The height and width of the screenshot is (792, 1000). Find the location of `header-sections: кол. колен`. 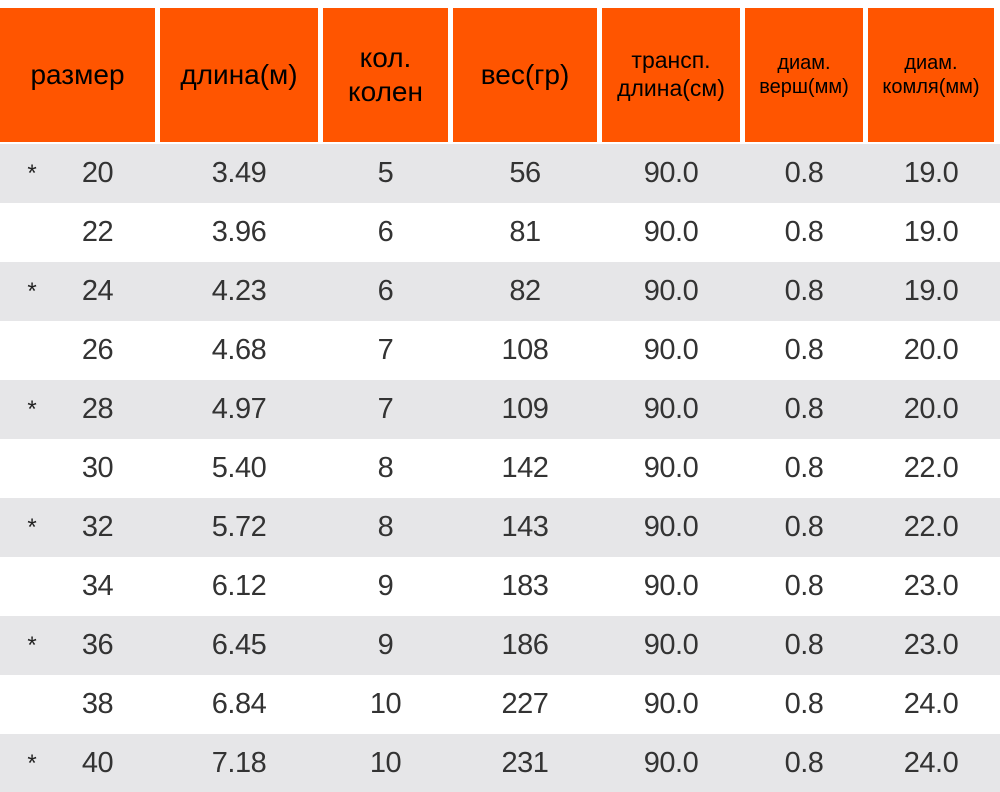

header-sections: кол. колен is located at coordinates (385, 75).